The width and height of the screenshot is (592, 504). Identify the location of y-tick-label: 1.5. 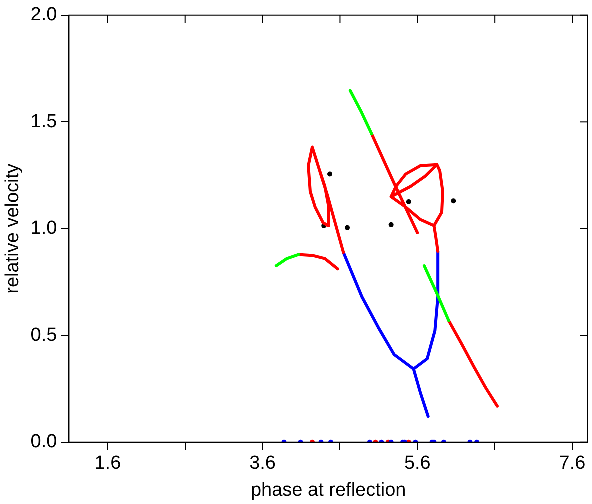
(44, 121).